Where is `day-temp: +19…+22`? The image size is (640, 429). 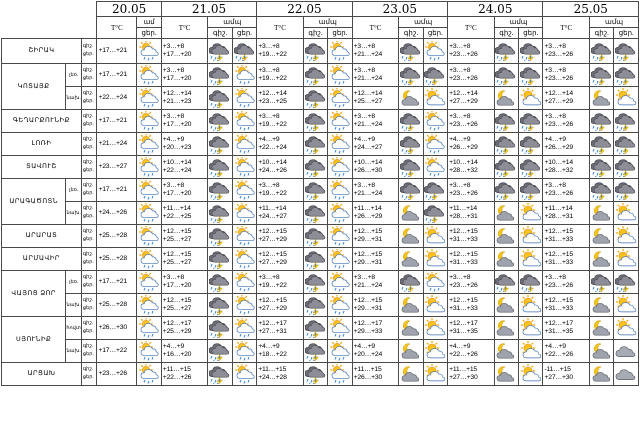
day-temp: +19…+22 is located at coordinates (272, 124).